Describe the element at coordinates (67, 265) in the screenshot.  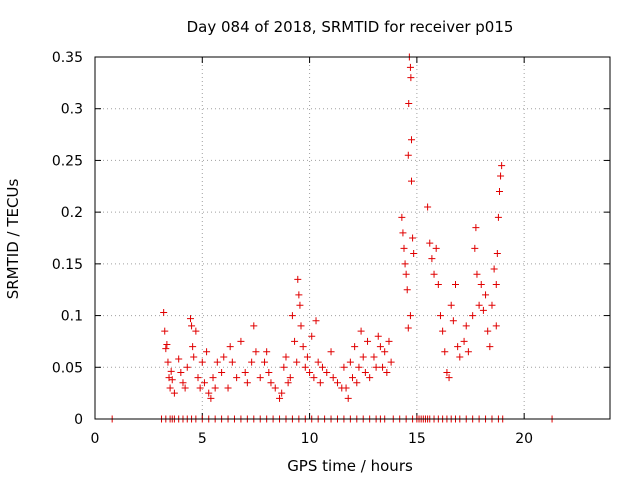
I see `y-tick-label: 0.15` at that location.